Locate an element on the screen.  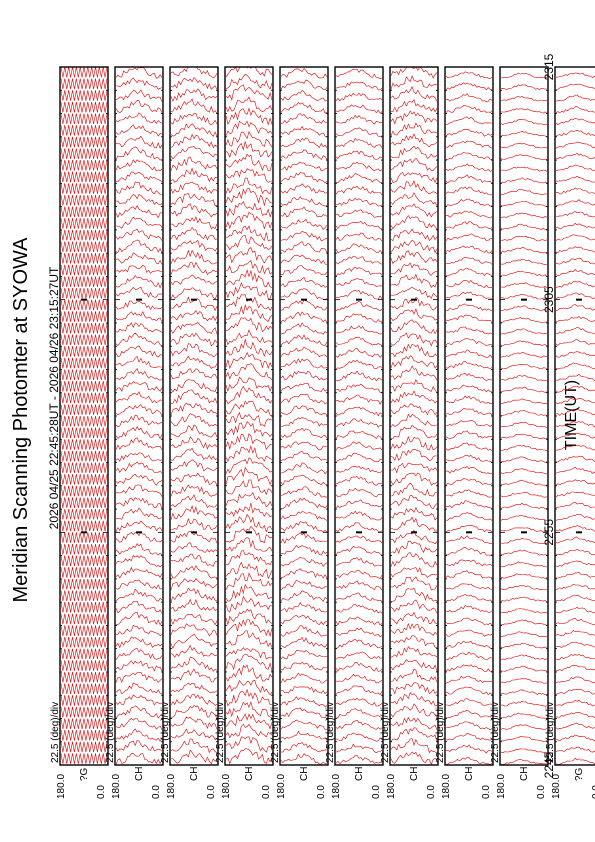
x-tick-label: 2255 is located at coordinates (549, 532).